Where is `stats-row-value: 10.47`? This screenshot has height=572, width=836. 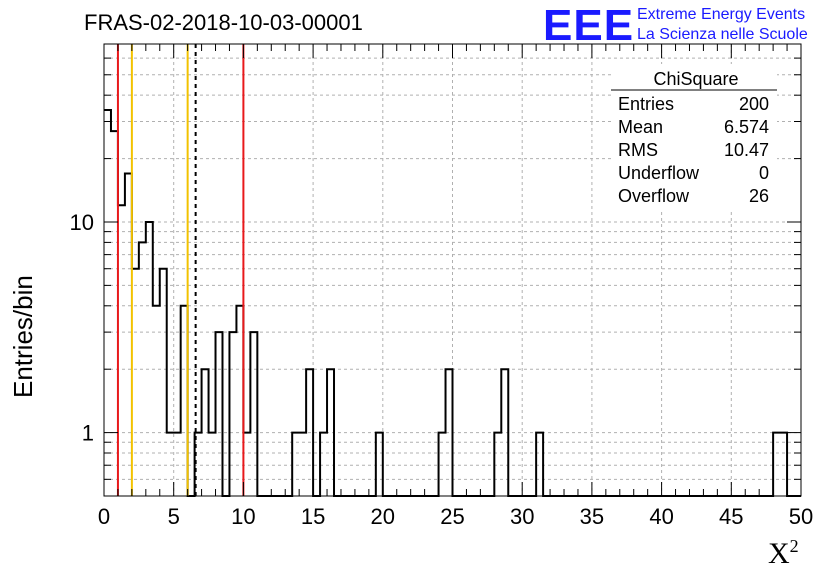 stats-row-value: 10.47 is located at coordinates (746, 150).